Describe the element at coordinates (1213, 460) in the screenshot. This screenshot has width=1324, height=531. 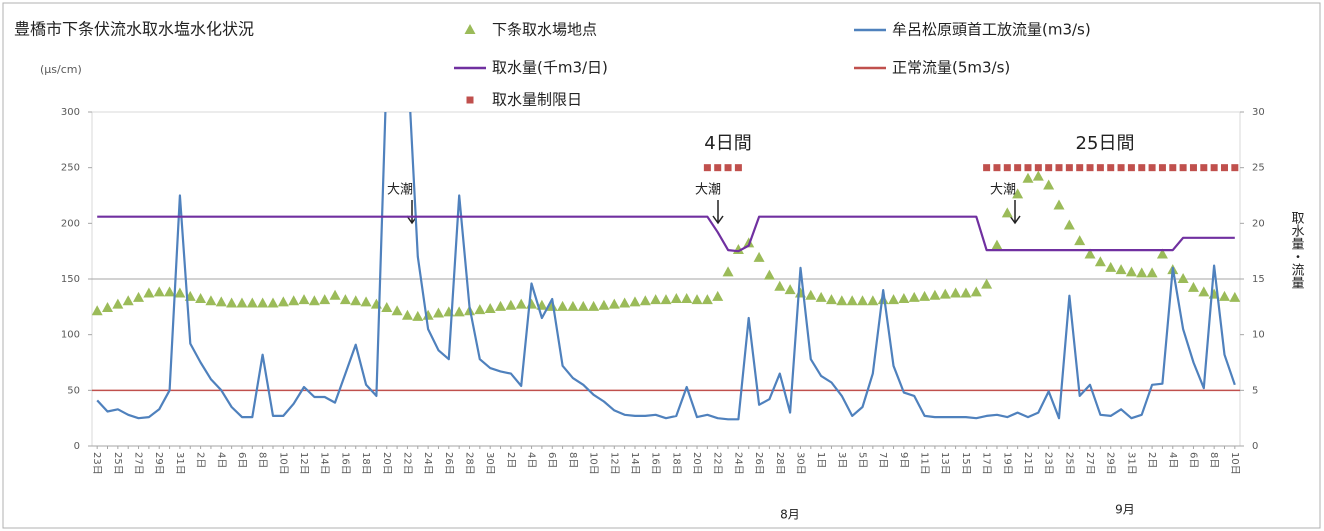
I see `x-tick-label: 8日` at that location.